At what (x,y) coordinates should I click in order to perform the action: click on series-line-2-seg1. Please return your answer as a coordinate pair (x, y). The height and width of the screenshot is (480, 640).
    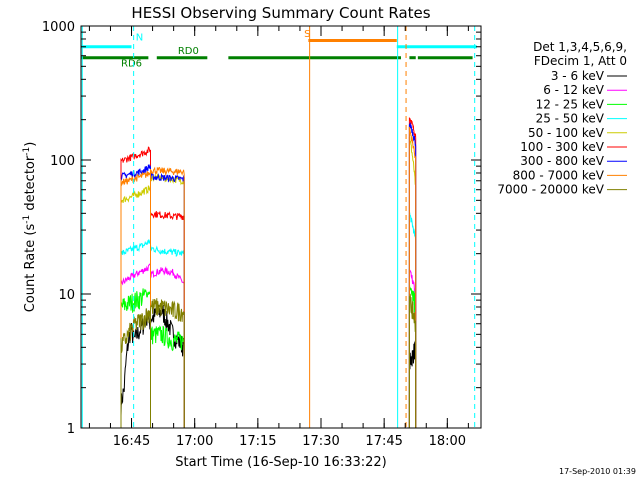
    Looking at the image, I should click on (135, 358).